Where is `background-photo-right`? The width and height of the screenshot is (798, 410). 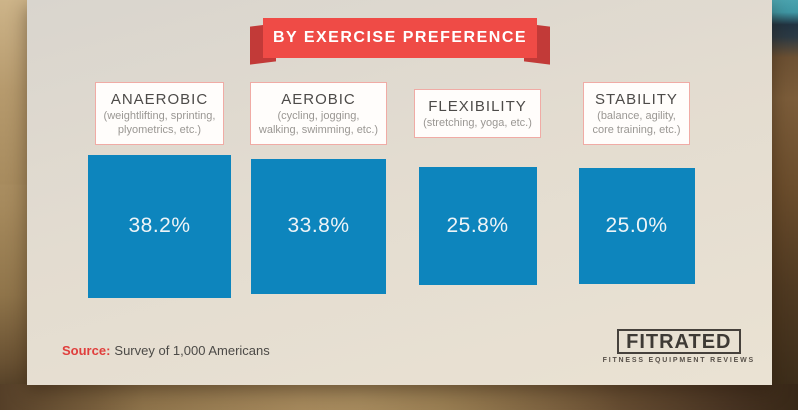
background-photo-right is located at coordinates (784, 205).